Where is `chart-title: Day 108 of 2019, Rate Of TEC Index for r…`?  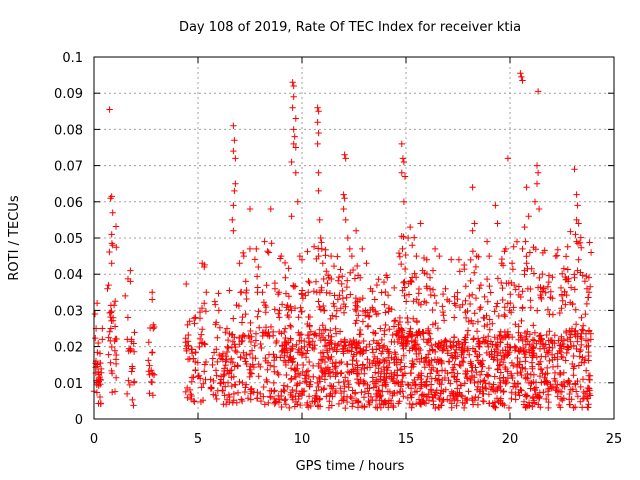 chart-title: Day 108 of 2019, Rate Of TEC Index for r… is located at coordinates (350, 27).